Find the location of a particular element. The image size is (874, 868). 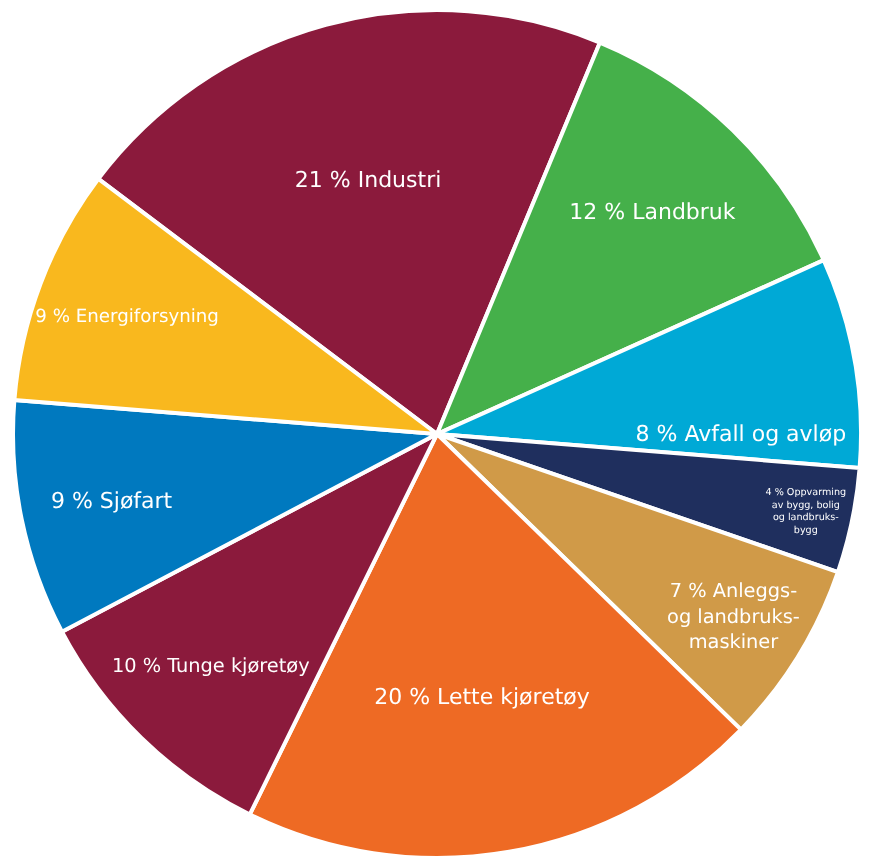

slice-label: 20 % Lette kjøretøy is located at coordinates (482, 697).